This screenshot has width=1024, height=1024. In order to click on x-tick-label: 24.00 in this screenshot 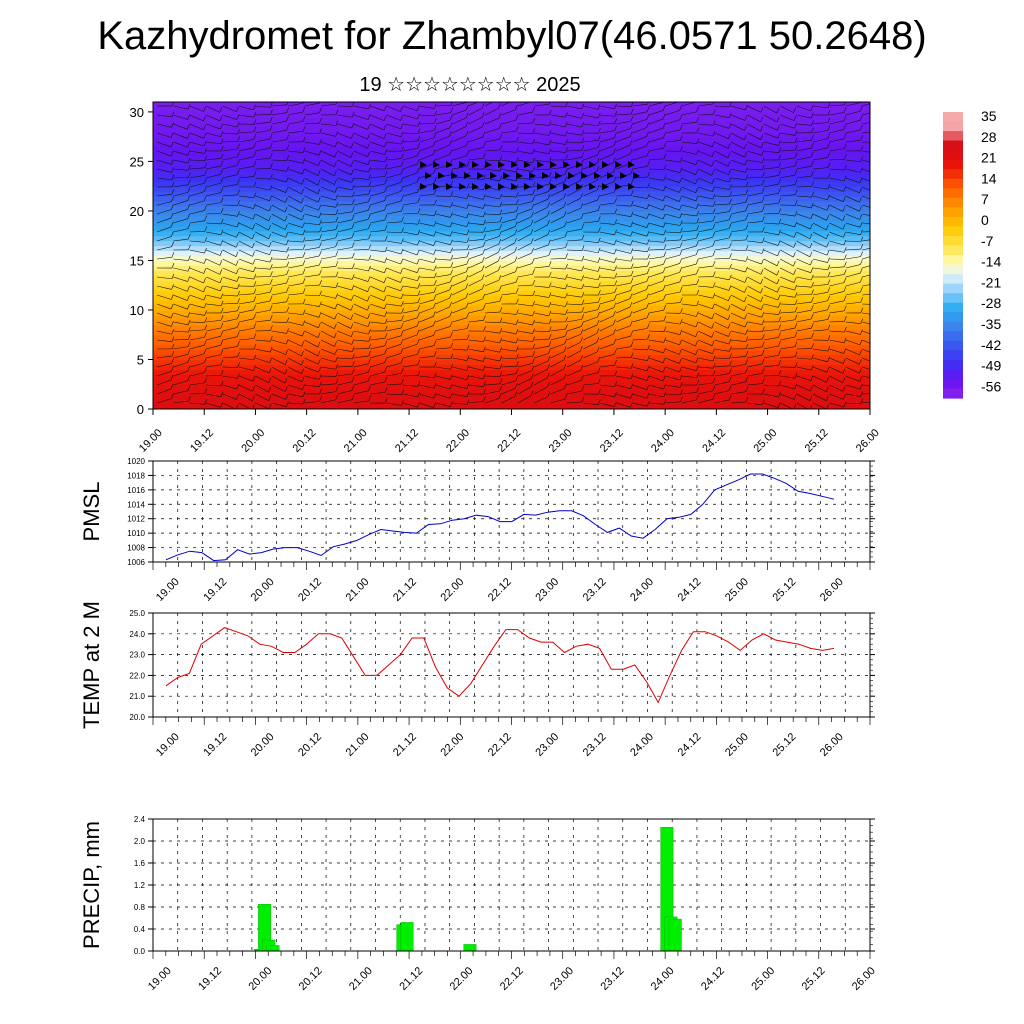, I will do `click(642, 745)`.